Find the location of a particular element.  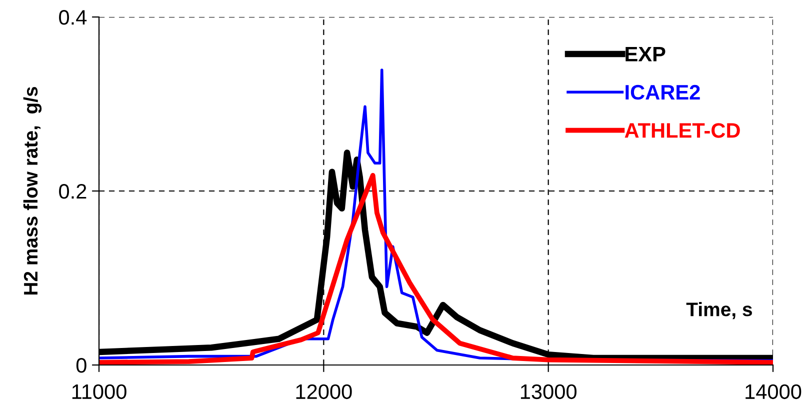

annotation: Time, s is located at coordinates (719, 311).